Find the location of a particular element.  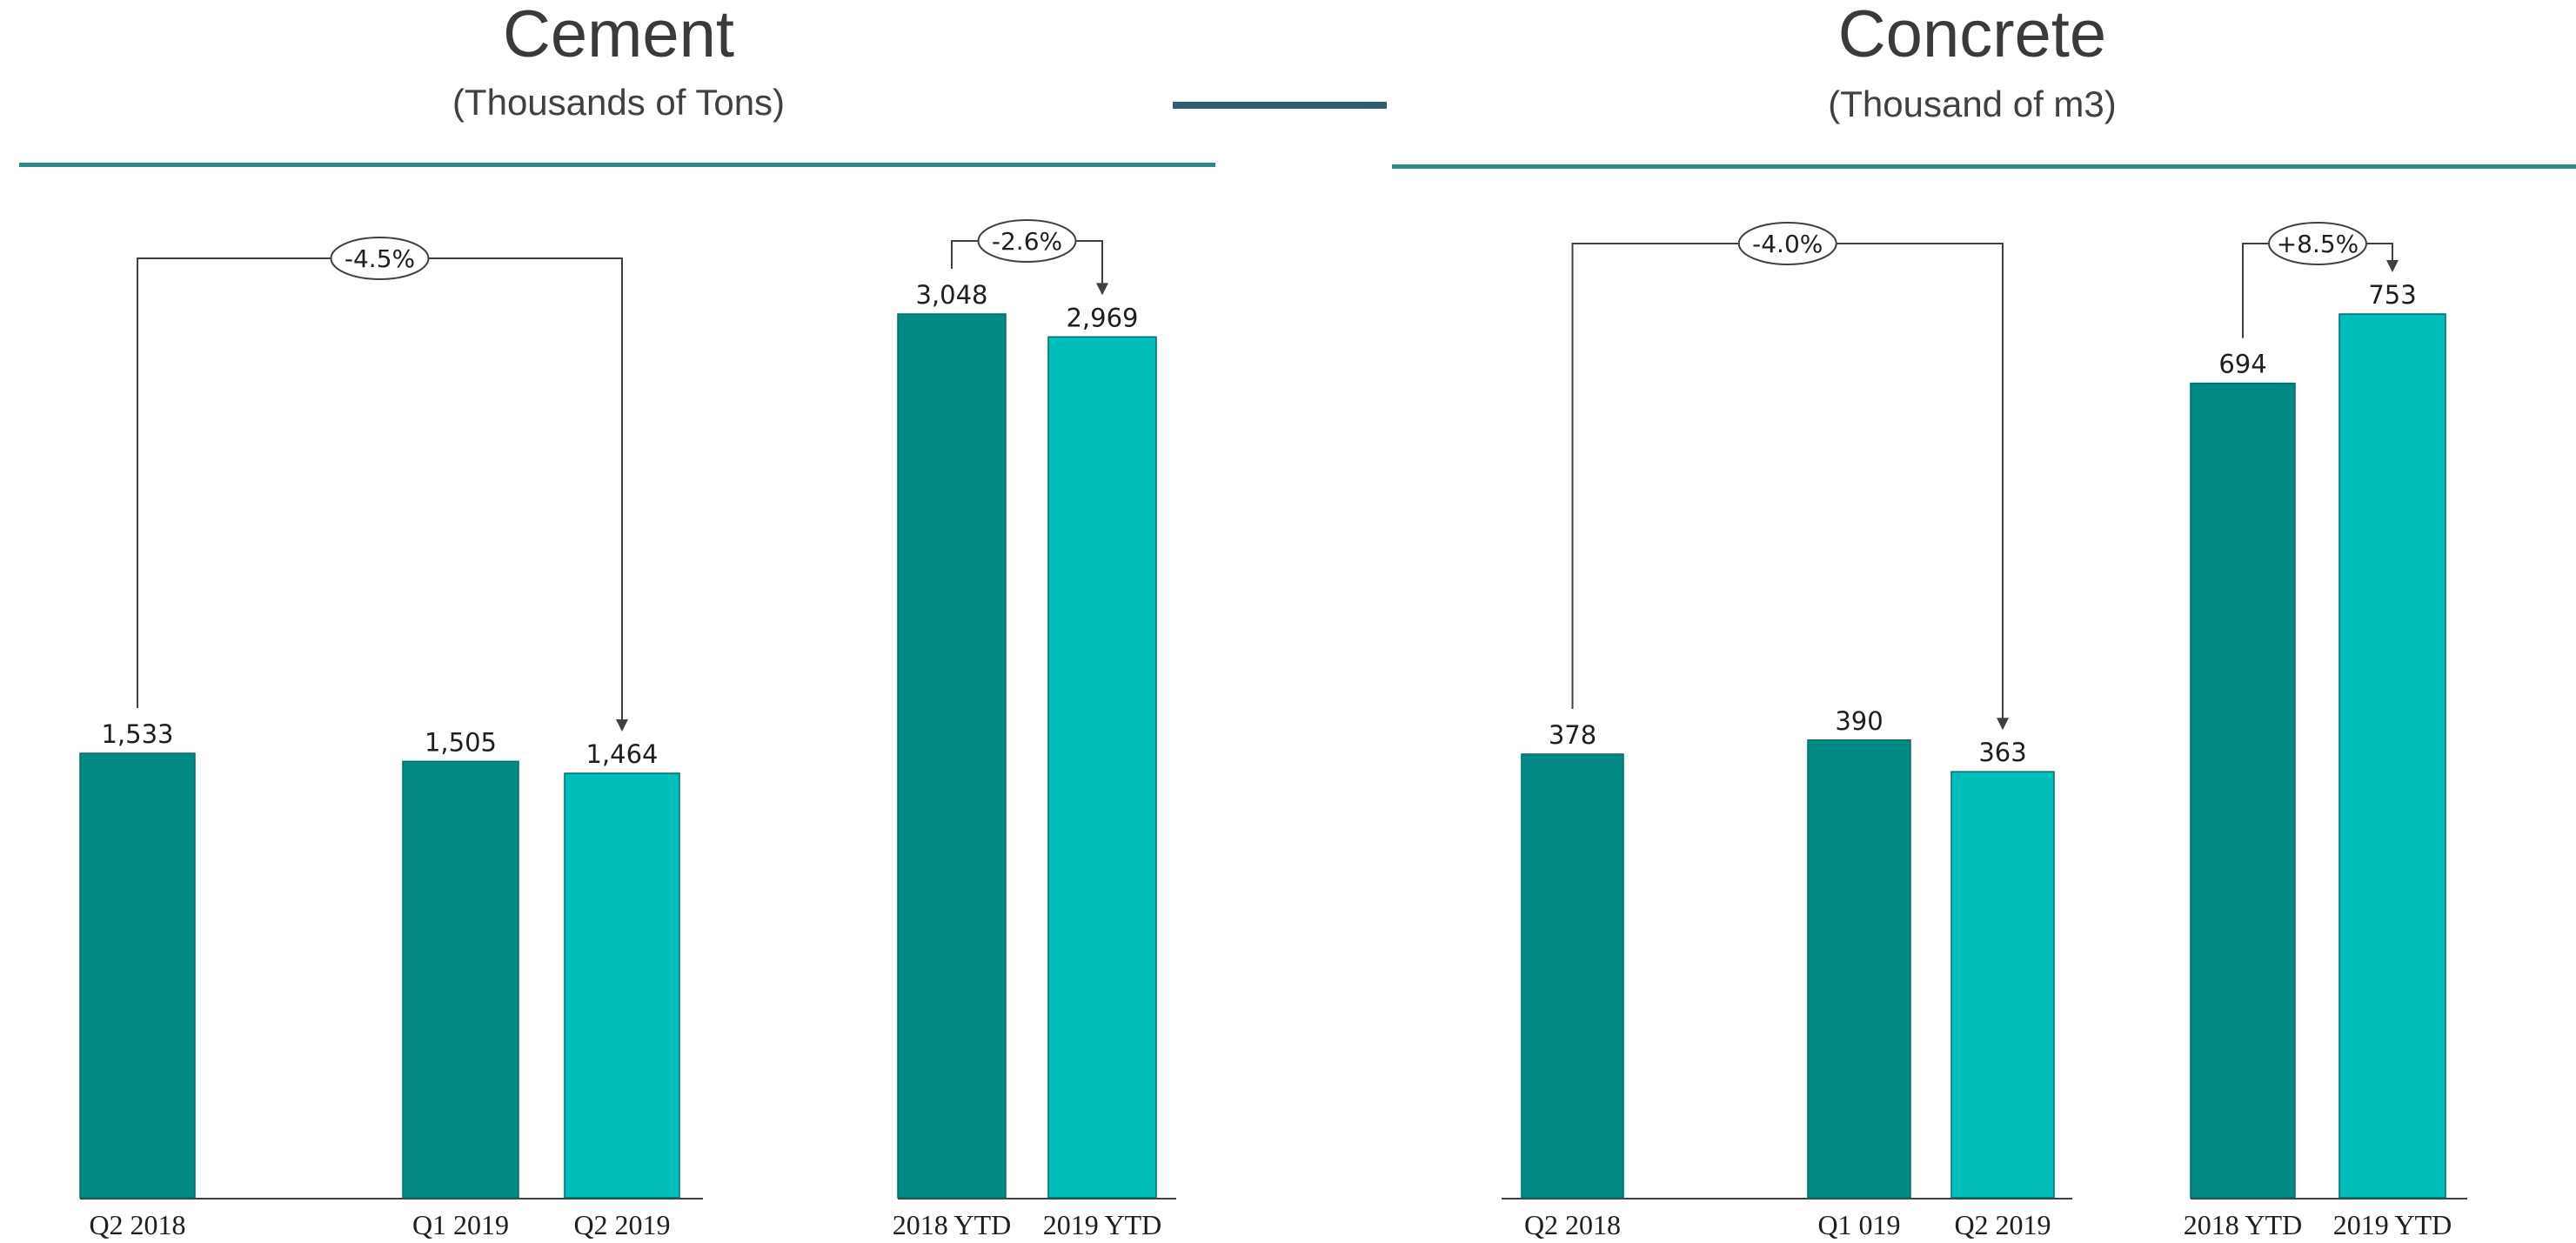

cement-header: Cement (Thousands of Tons) is located at coordinates (617, 83).